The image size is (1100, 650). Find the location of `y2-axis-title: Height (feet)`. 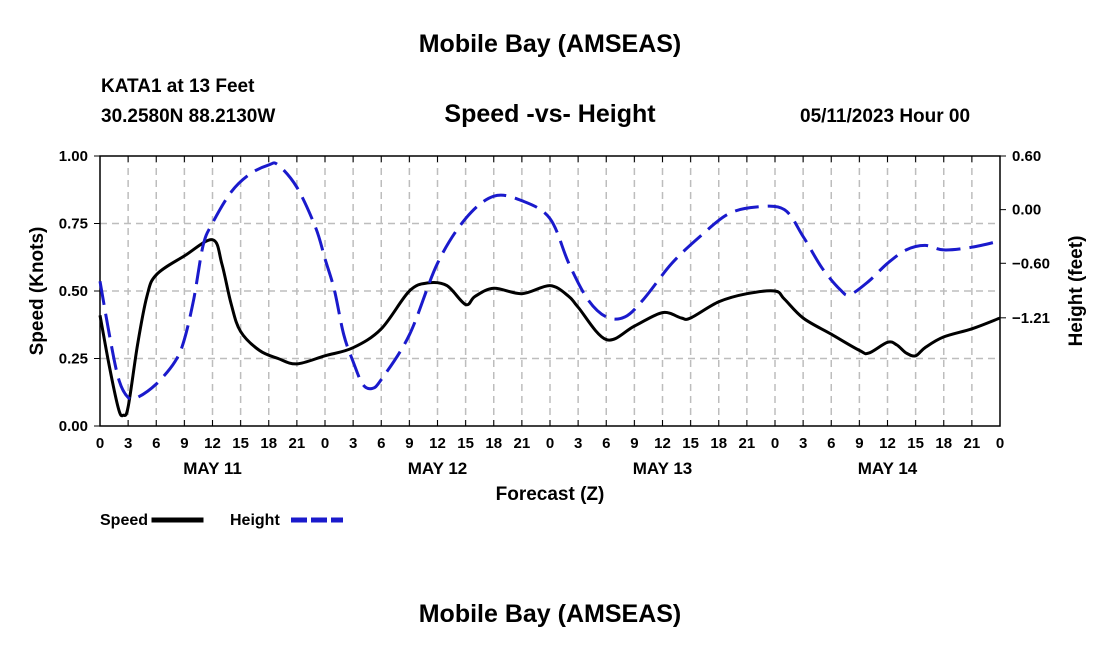

y2-axis-title: Height (feet) is located at coordinates (1076, 291).